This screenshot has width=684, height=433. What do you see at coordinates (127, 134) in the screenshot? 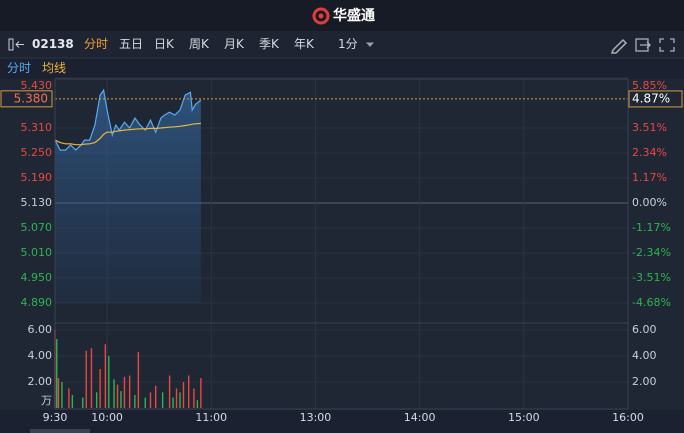
I see `average-line` at bounding box center [127, 134].